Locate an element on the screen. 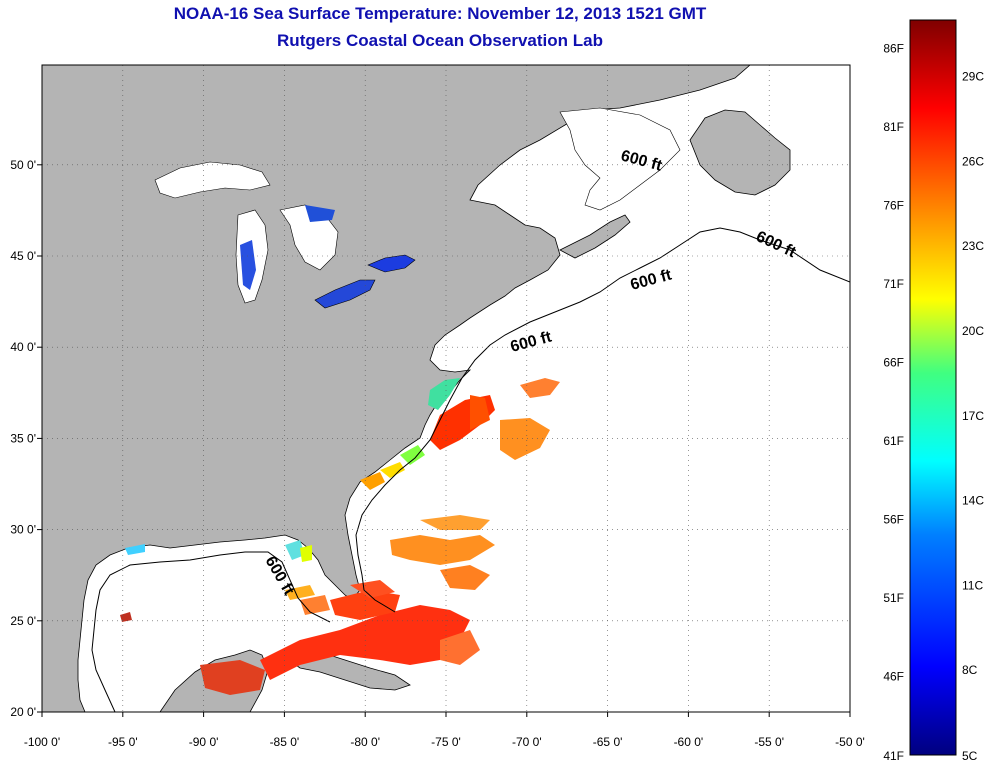  lat-tick-label: 30 0' is located at coordinates (23, 530).